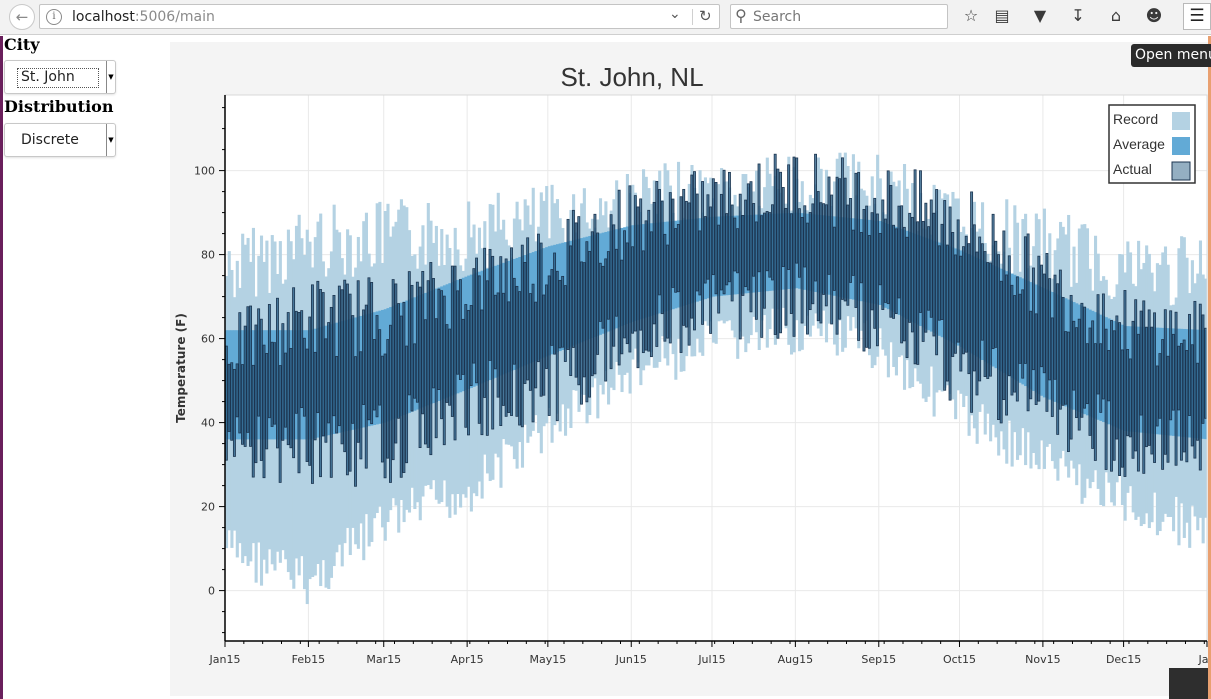 The image size is (1211, 699). I want to click on download-icon: ↧, so click(1078, 15).